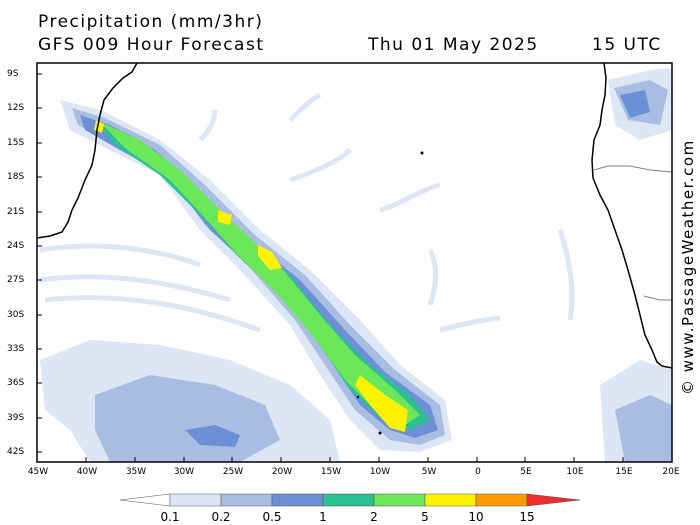 Image resolution: width=700 pixels, height=525 pixels. Describe the element at coordinates (380, 433) in the screenshot. I see `island-gough` at that location.